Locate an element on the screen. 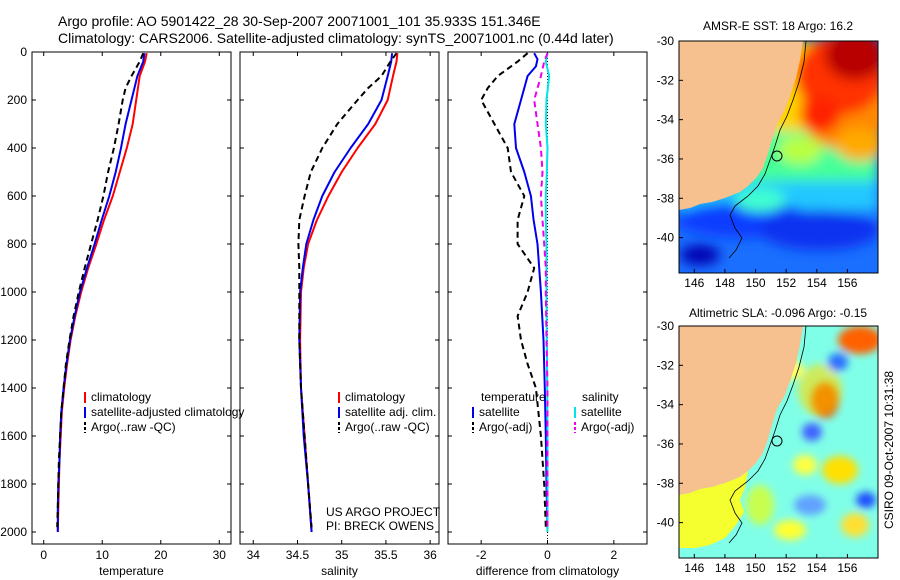 This screenshot has height=580, width=900. x-tick-label: 10 is located at coordinates (103, 555).